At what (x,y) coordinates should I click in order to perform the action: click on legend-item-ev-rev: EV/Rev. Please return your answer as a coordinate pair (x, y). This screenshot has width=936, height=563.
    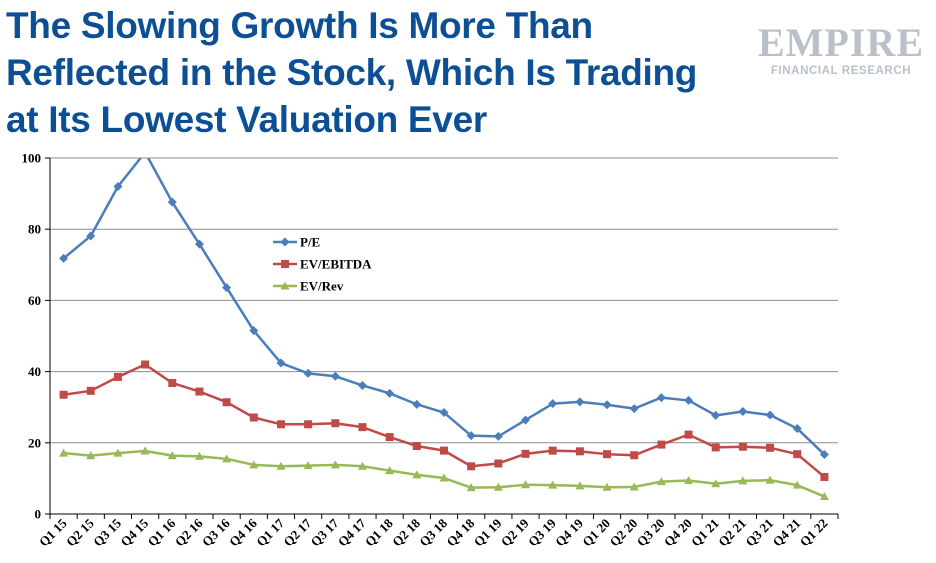
    Looking at the image, I should click on (308, 286).